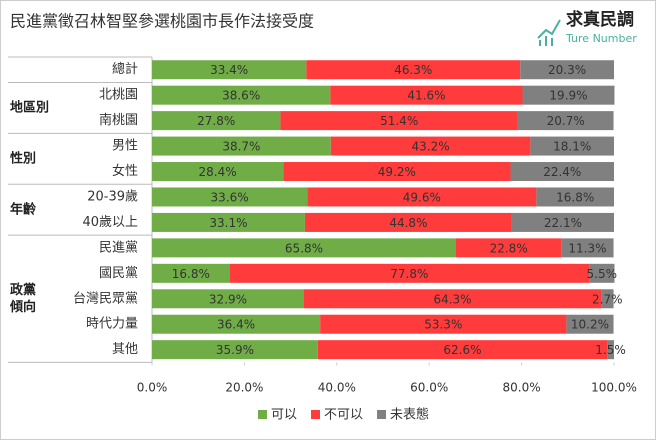 The image size is (656, 440). I want to click on value-label: 10.2%, so click(590, 325).